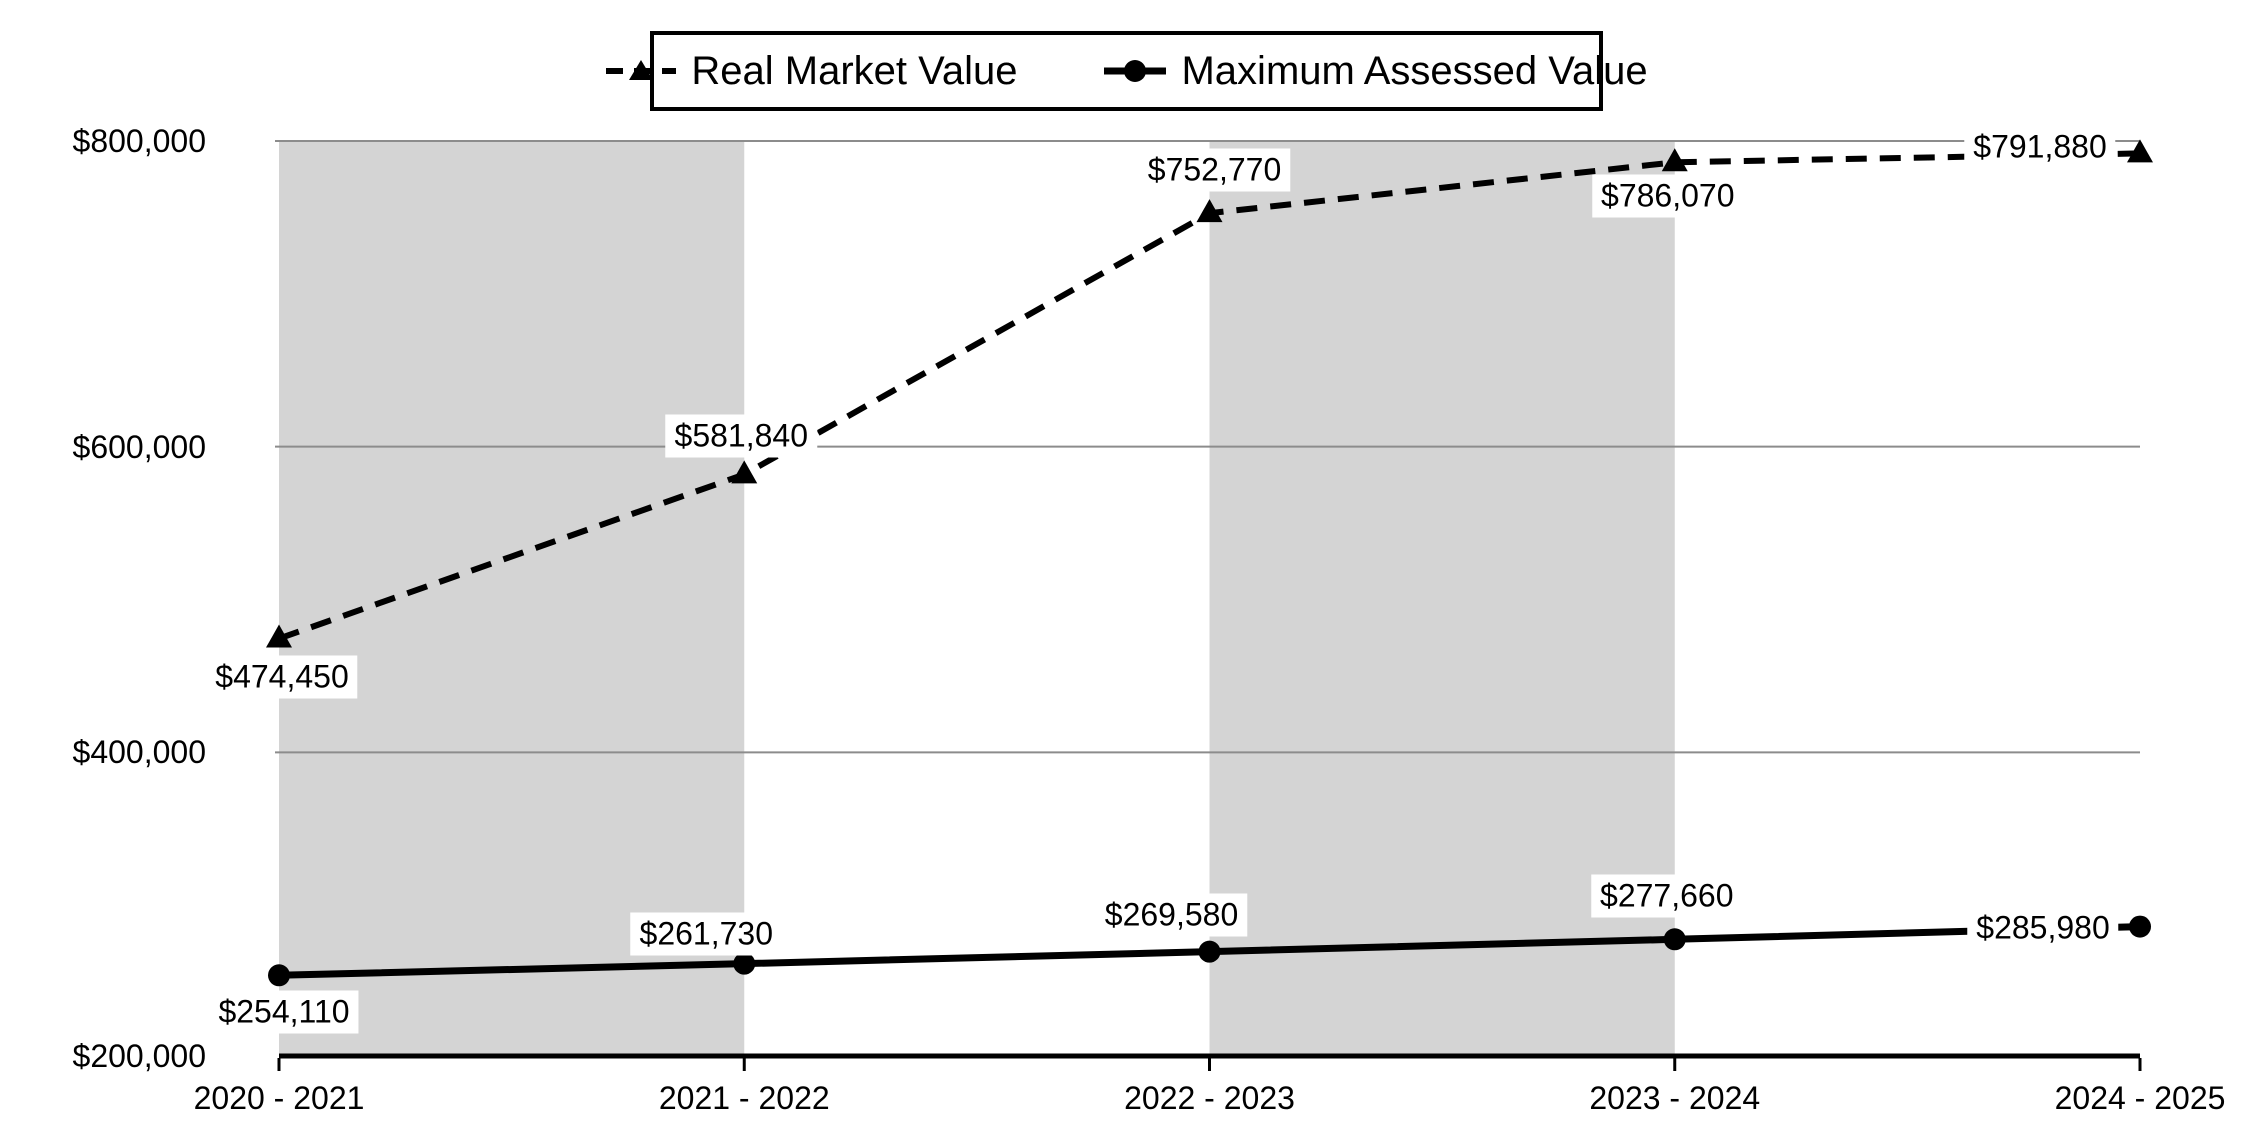  What do you see at coordinates (139, 141) in the screenshot?
I see `y-axis-tick-label: $800,000` at bounding box center [139, 141].